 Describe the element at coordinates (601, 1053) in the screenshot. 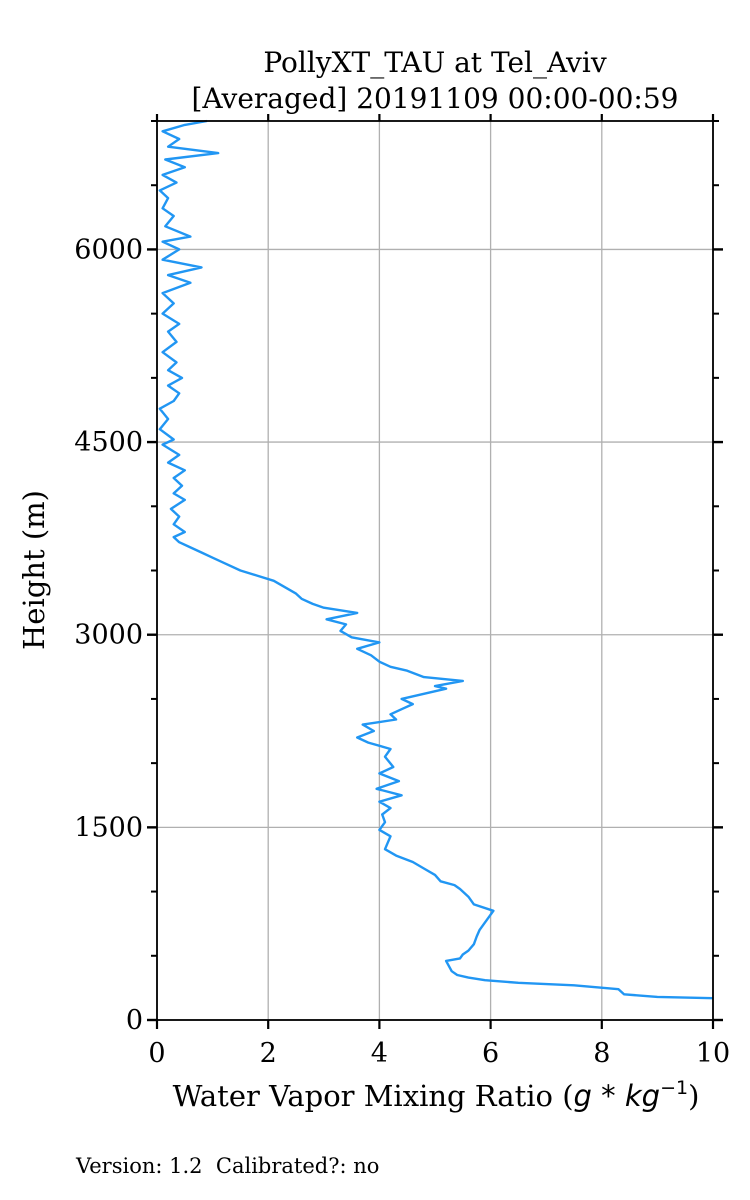

I see `x-tick-label: 8` at that location.